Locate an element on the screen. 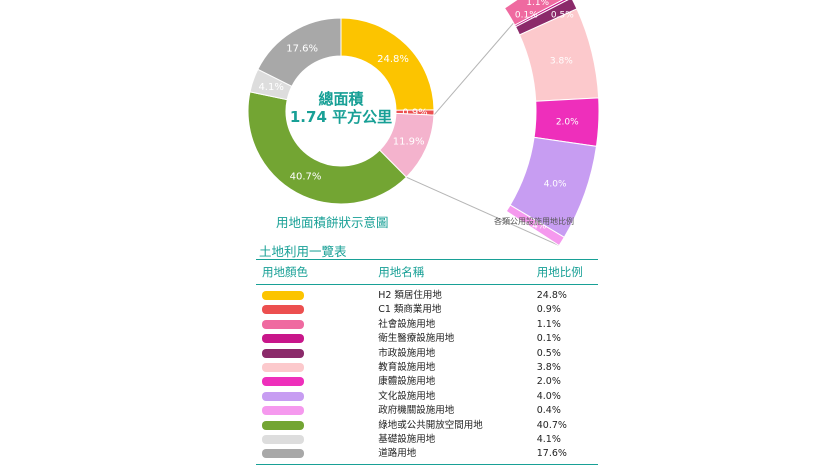  header-color: 用地顏色 is located at coordinates (317, 272).